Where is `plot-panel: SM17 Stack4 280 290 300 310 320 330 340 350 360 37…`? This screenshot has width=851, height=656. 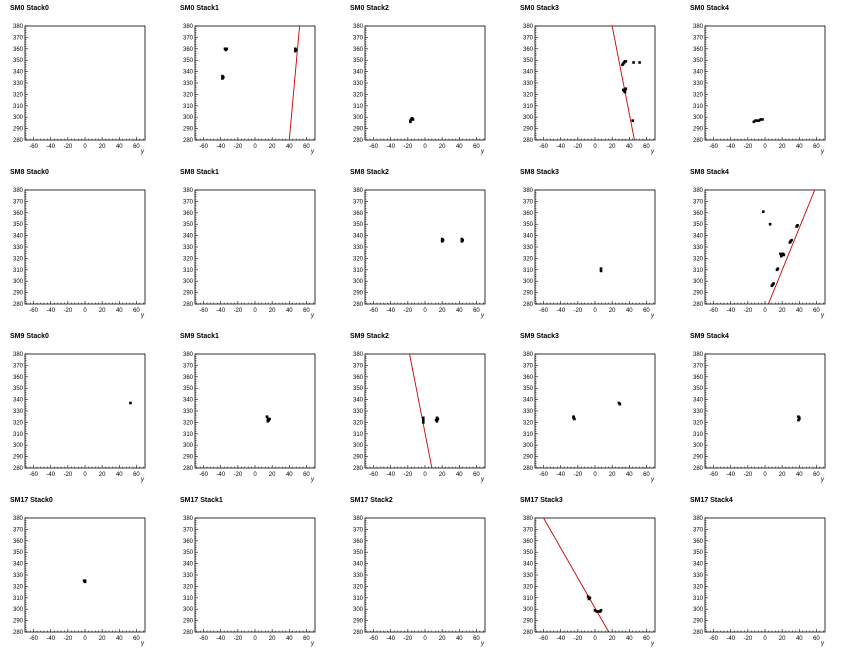 plot-panel: SM17 Stack4 280 290 300 310 320 330 340 350 360 37… is located at coordinates (765, 574).